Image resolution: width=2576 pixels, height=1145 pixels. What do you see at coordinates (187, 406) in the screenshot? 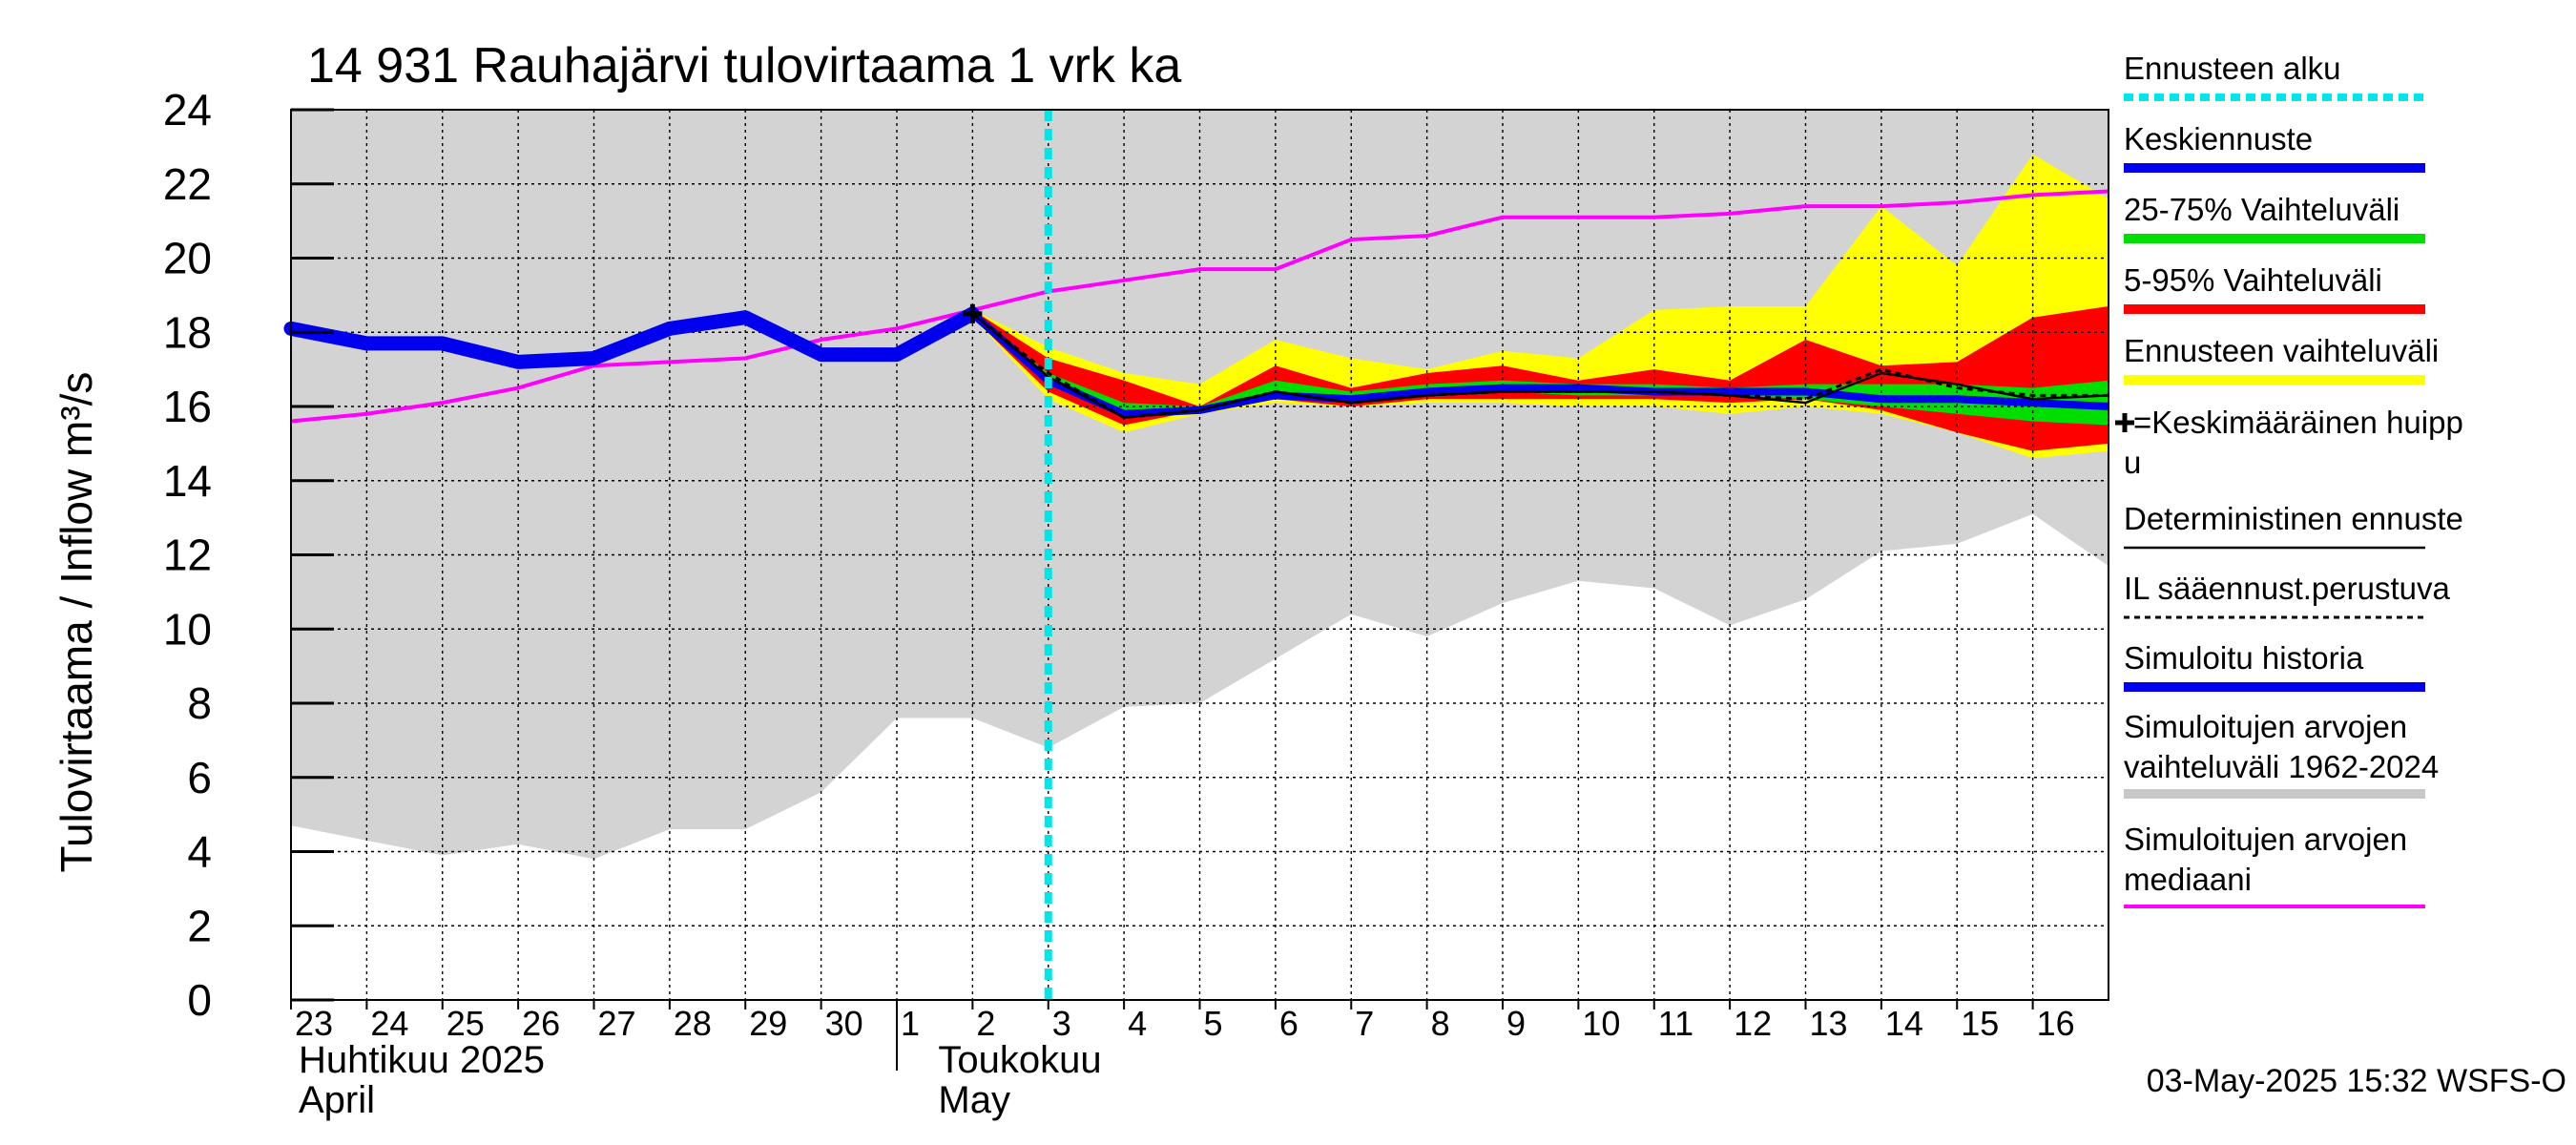
I see `y-tick-label: 16` at bounding box center [187, 406].